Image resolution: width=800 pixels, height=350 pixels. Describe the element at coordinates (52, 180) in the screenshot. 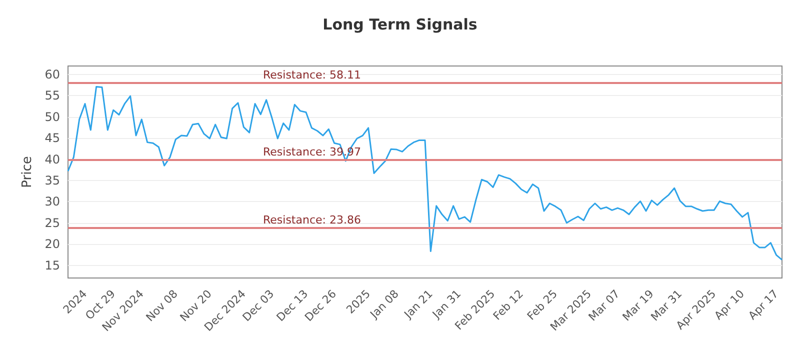

I see `y-tick-label: 35` at that location.